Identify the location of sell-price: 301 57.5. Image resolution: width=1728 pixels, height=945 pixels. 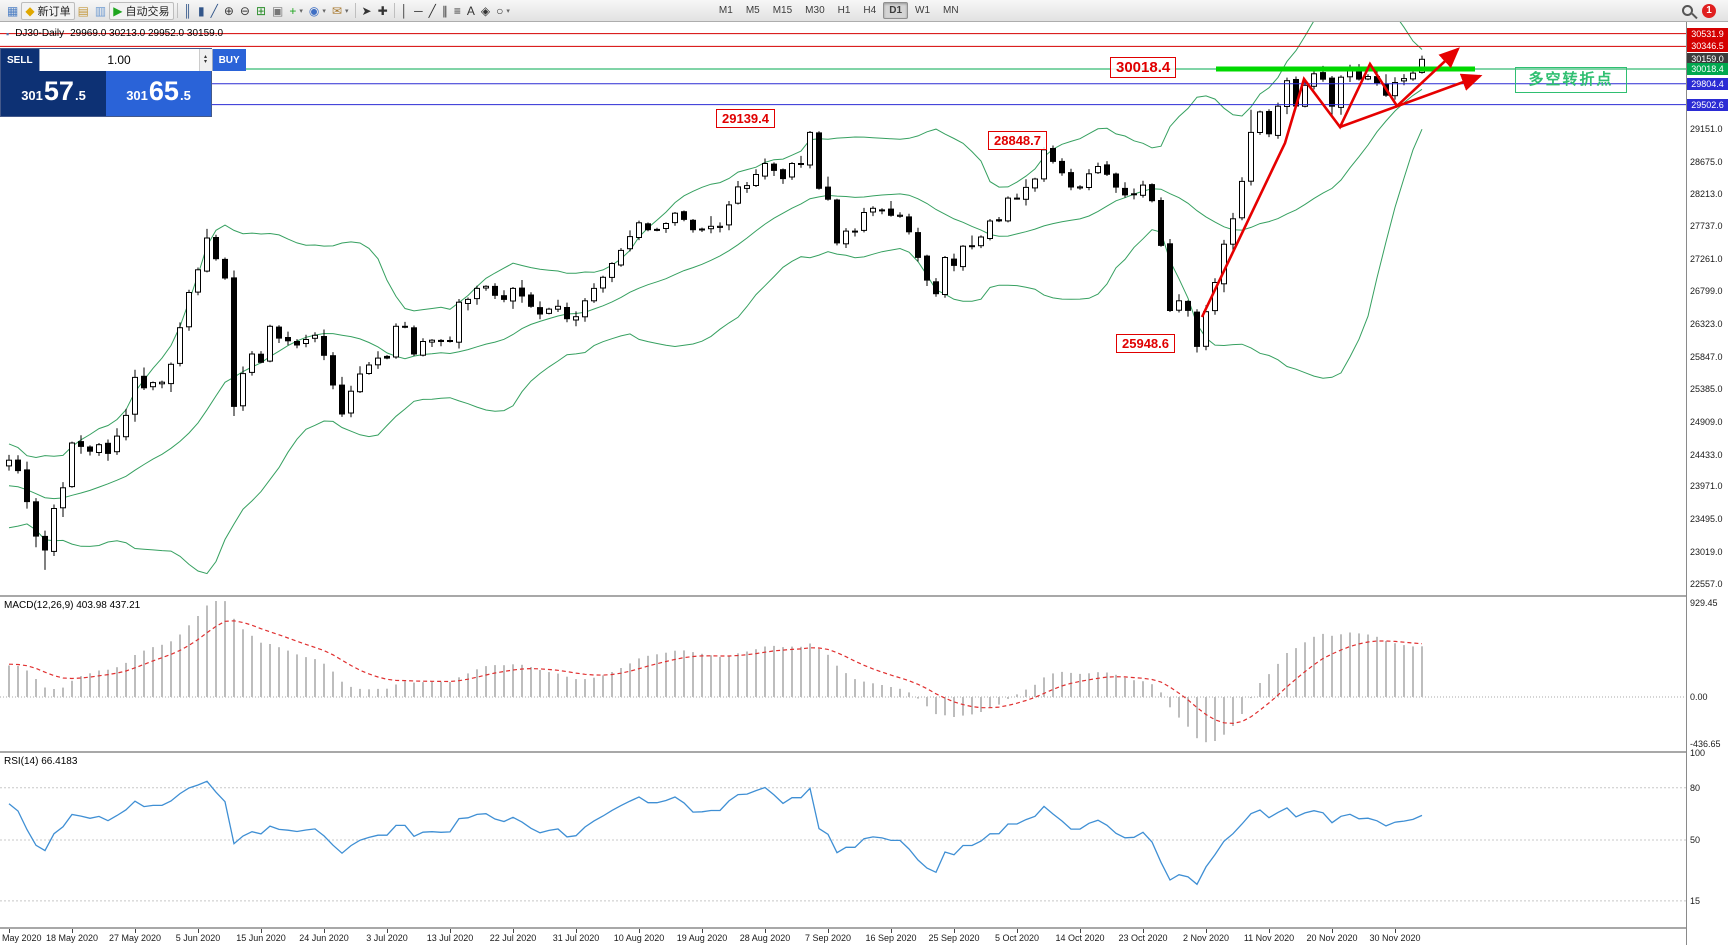
(53, 93).